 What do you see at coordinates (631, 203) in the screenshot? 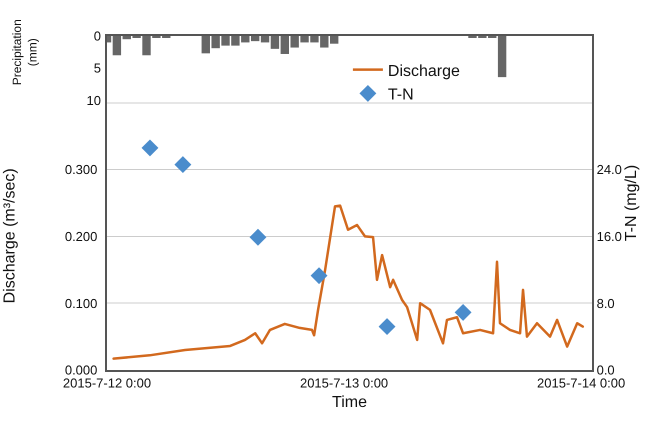
I see `y2-axis-title: T-N (mg/L)` at bounding box center [631, 203].